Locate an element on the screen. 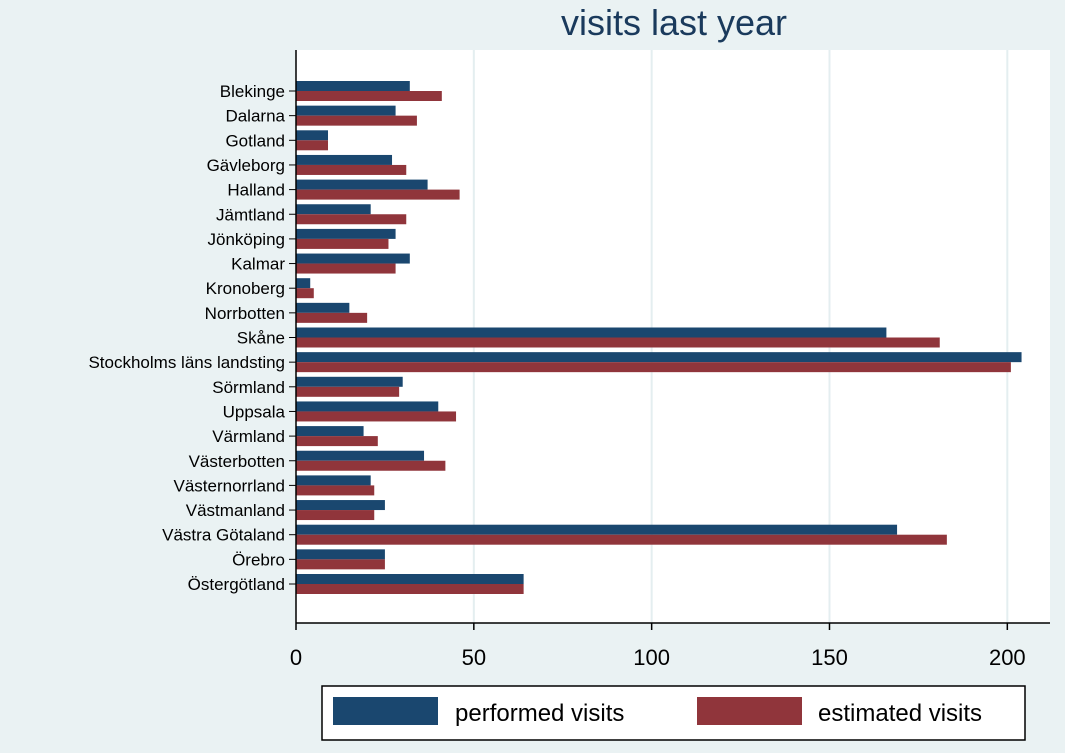  category-label: Jönköping is located at coordinates (246, 239).